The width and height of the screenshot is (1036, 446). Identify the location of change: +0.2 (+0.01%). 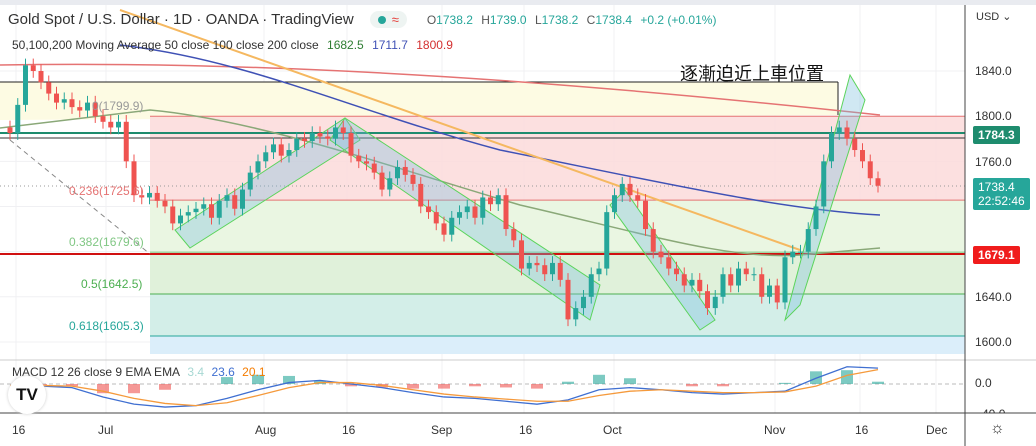
(678, 19).